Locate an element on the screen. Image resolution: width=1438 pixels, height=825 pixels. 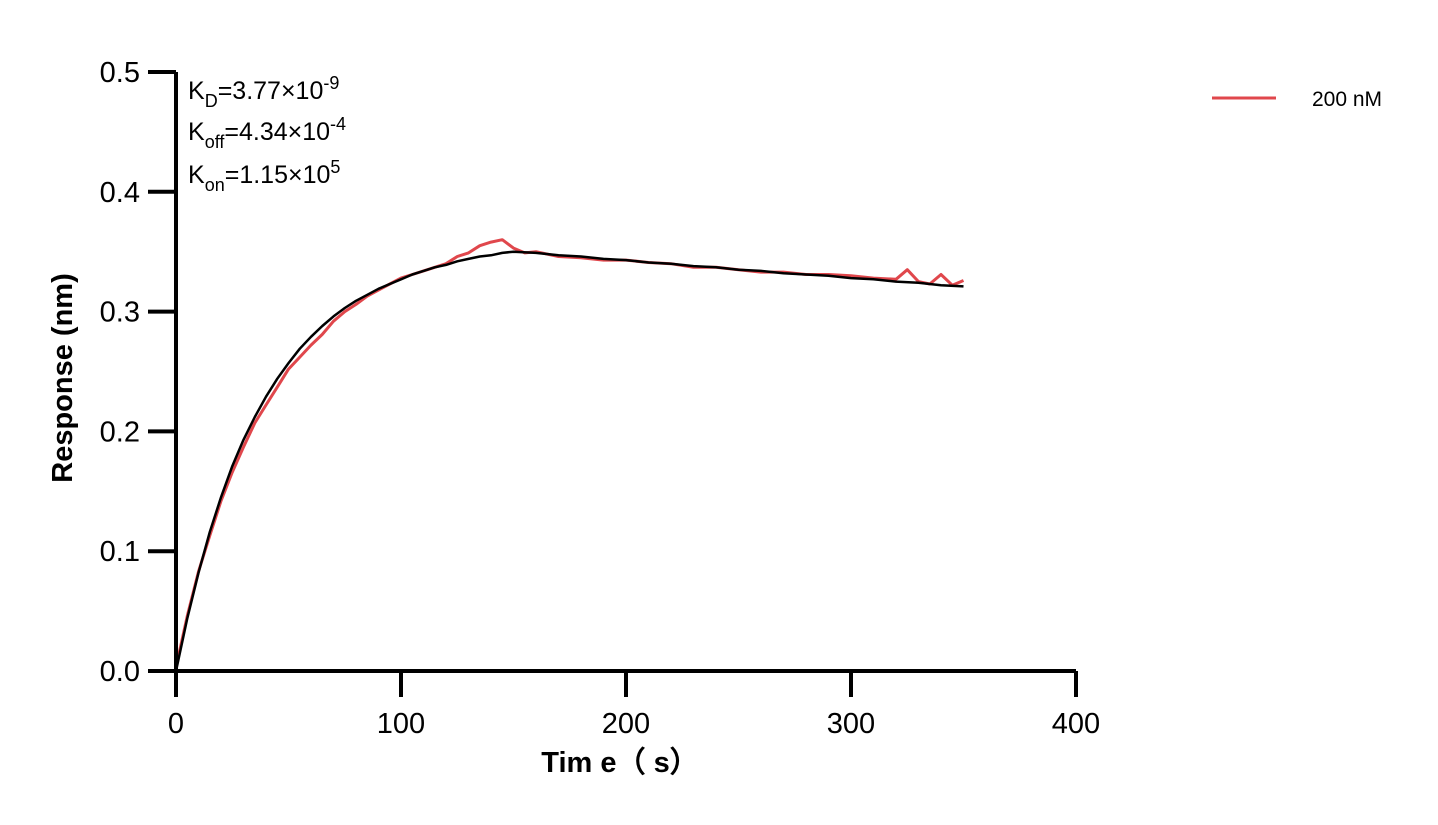
legend-label-200nm: 200 nM is located at coordinates (1347, 99).